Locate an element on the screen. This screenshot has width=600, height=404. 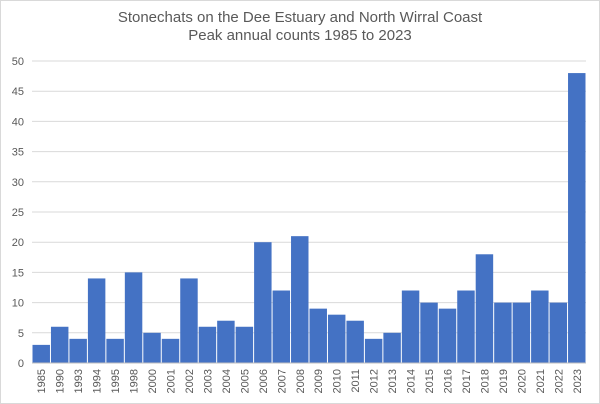
y-tick-label: 15 is located at coordinates (18, 273).